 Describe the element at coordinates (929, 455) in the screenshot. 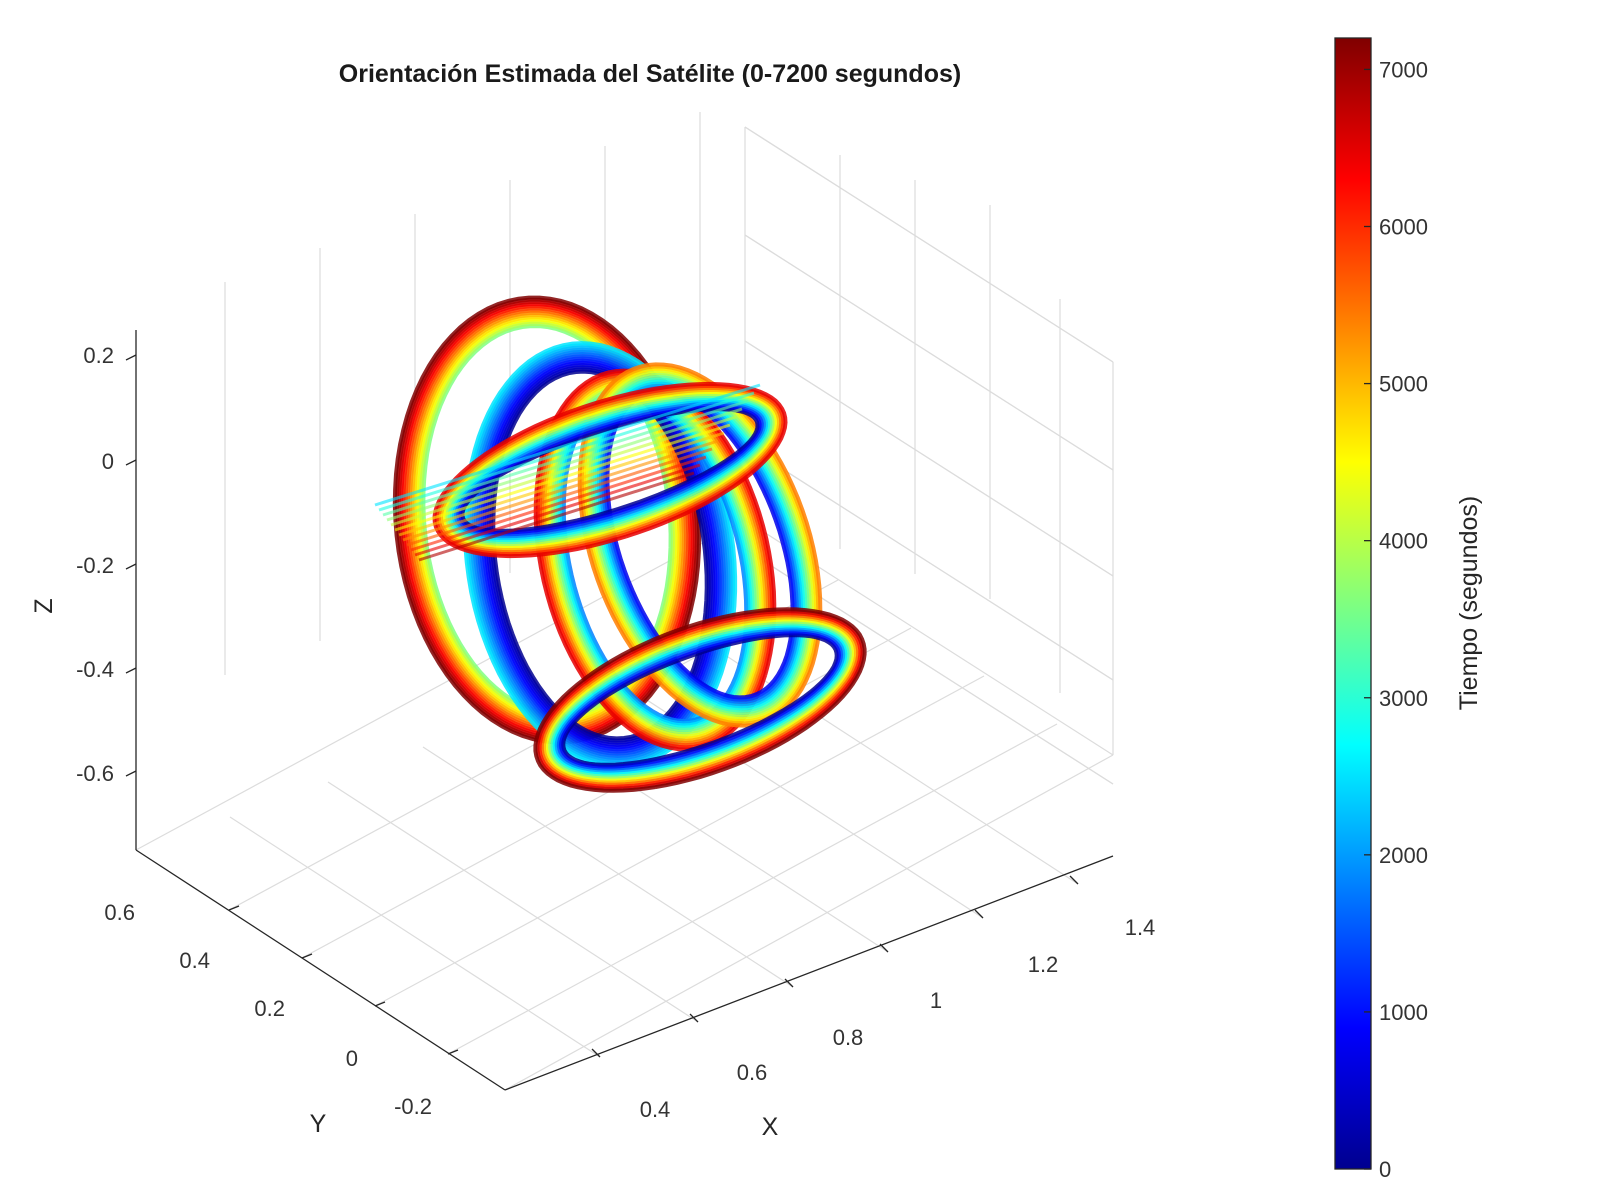

I see `grid-side-wall` at that location.